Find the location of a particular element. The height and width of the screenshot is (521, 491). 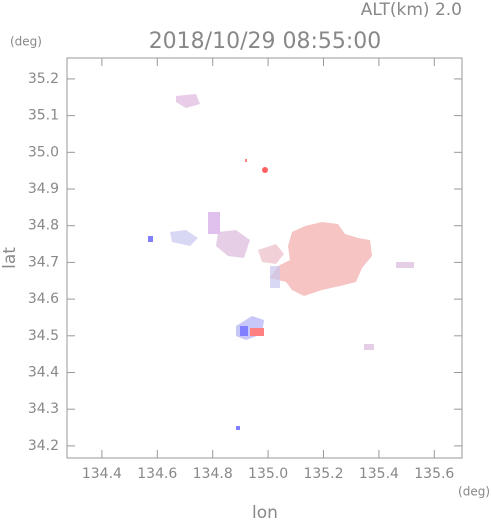

y-tick-label: 34.8 is located at coordinates (43, 226).